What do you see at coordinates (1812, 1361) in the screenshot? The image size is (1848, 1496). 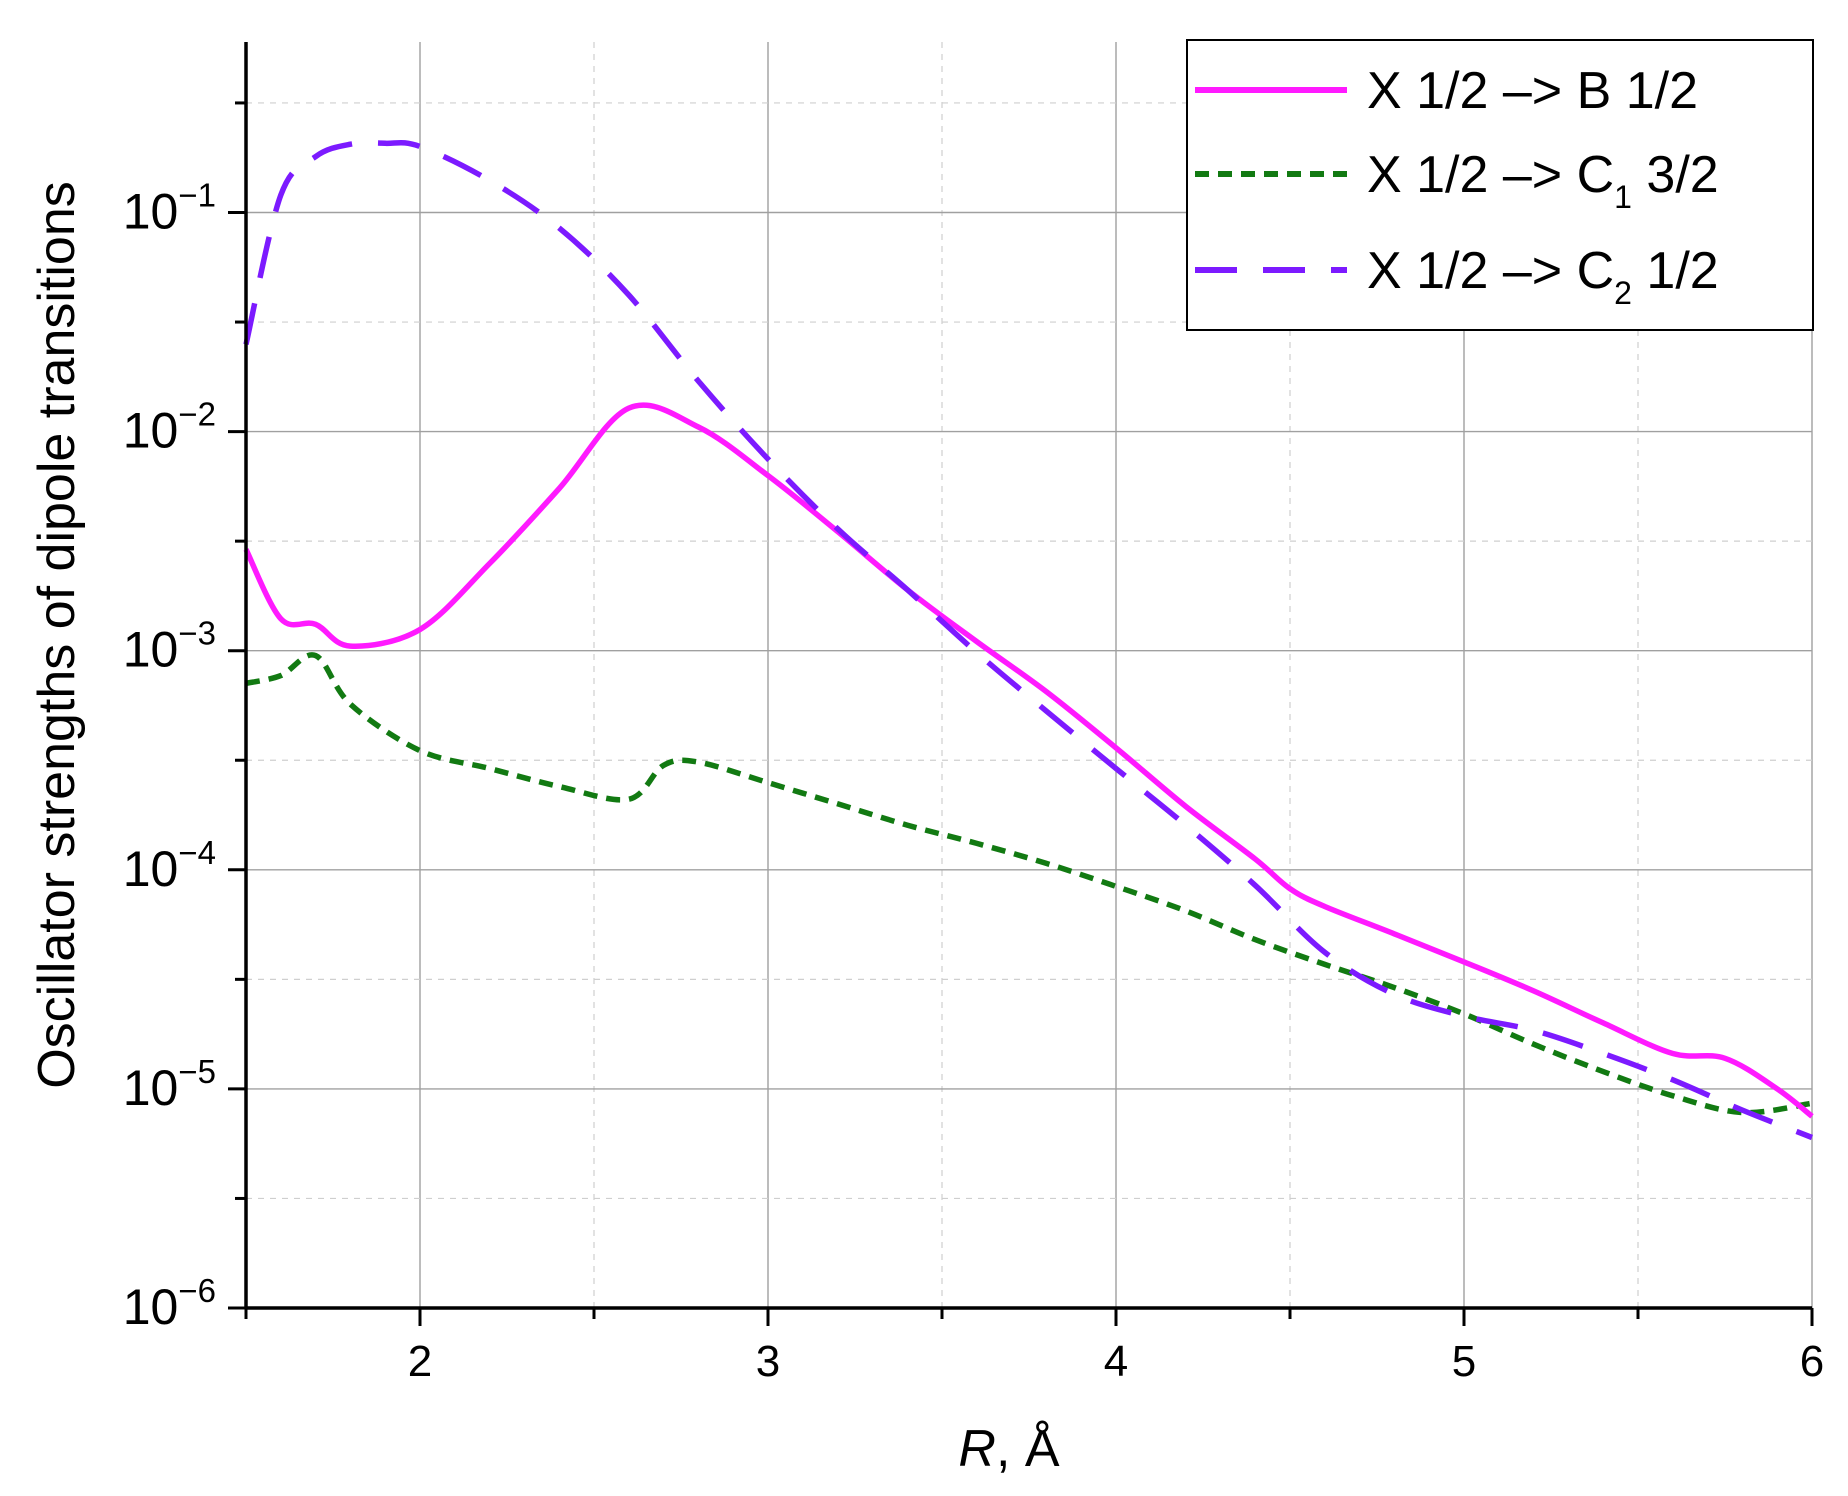 I see `x-tick-label: 6` at bounding box center [1812, 1361].